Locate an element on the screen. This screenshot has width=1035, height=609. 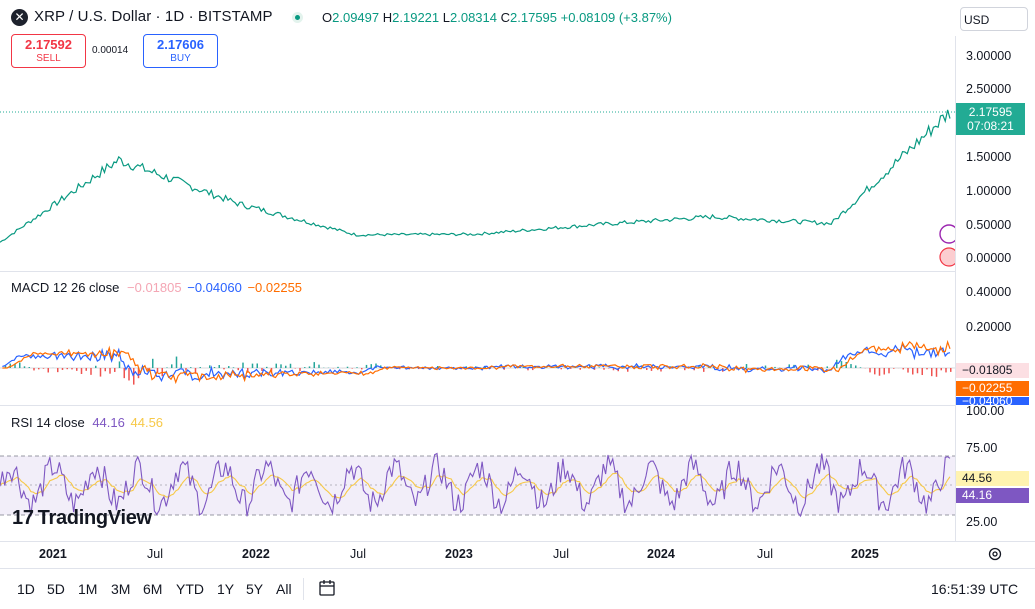
macd-line is located at coordinates (476, 362).